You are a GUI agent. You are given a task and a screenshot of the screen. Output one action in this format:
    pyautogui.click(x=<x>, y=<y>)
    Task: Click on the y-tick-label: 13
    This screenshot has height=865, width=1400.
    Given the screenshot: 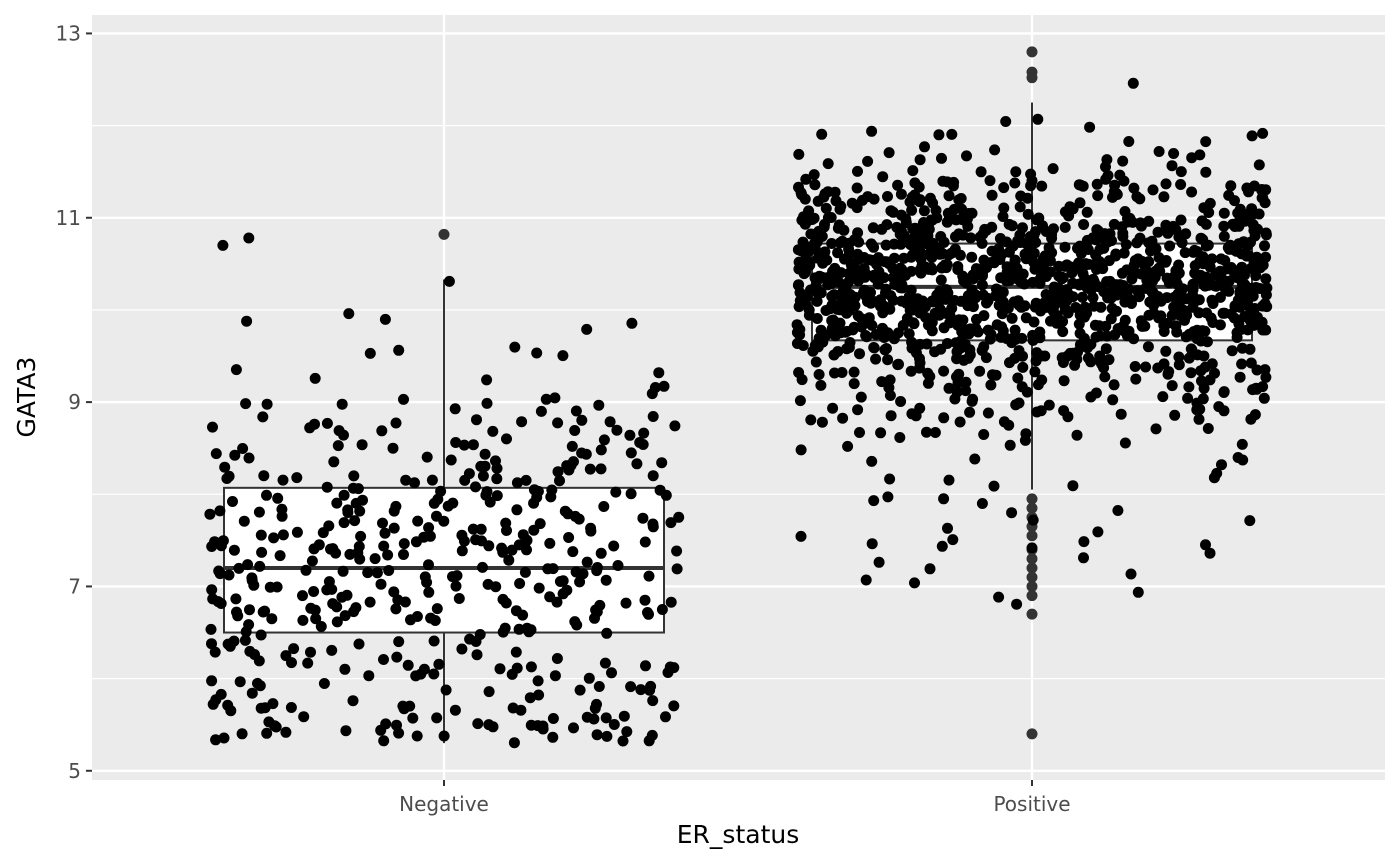 What is the action you would take?
    pyautogui.click(x=68, y=33)
    